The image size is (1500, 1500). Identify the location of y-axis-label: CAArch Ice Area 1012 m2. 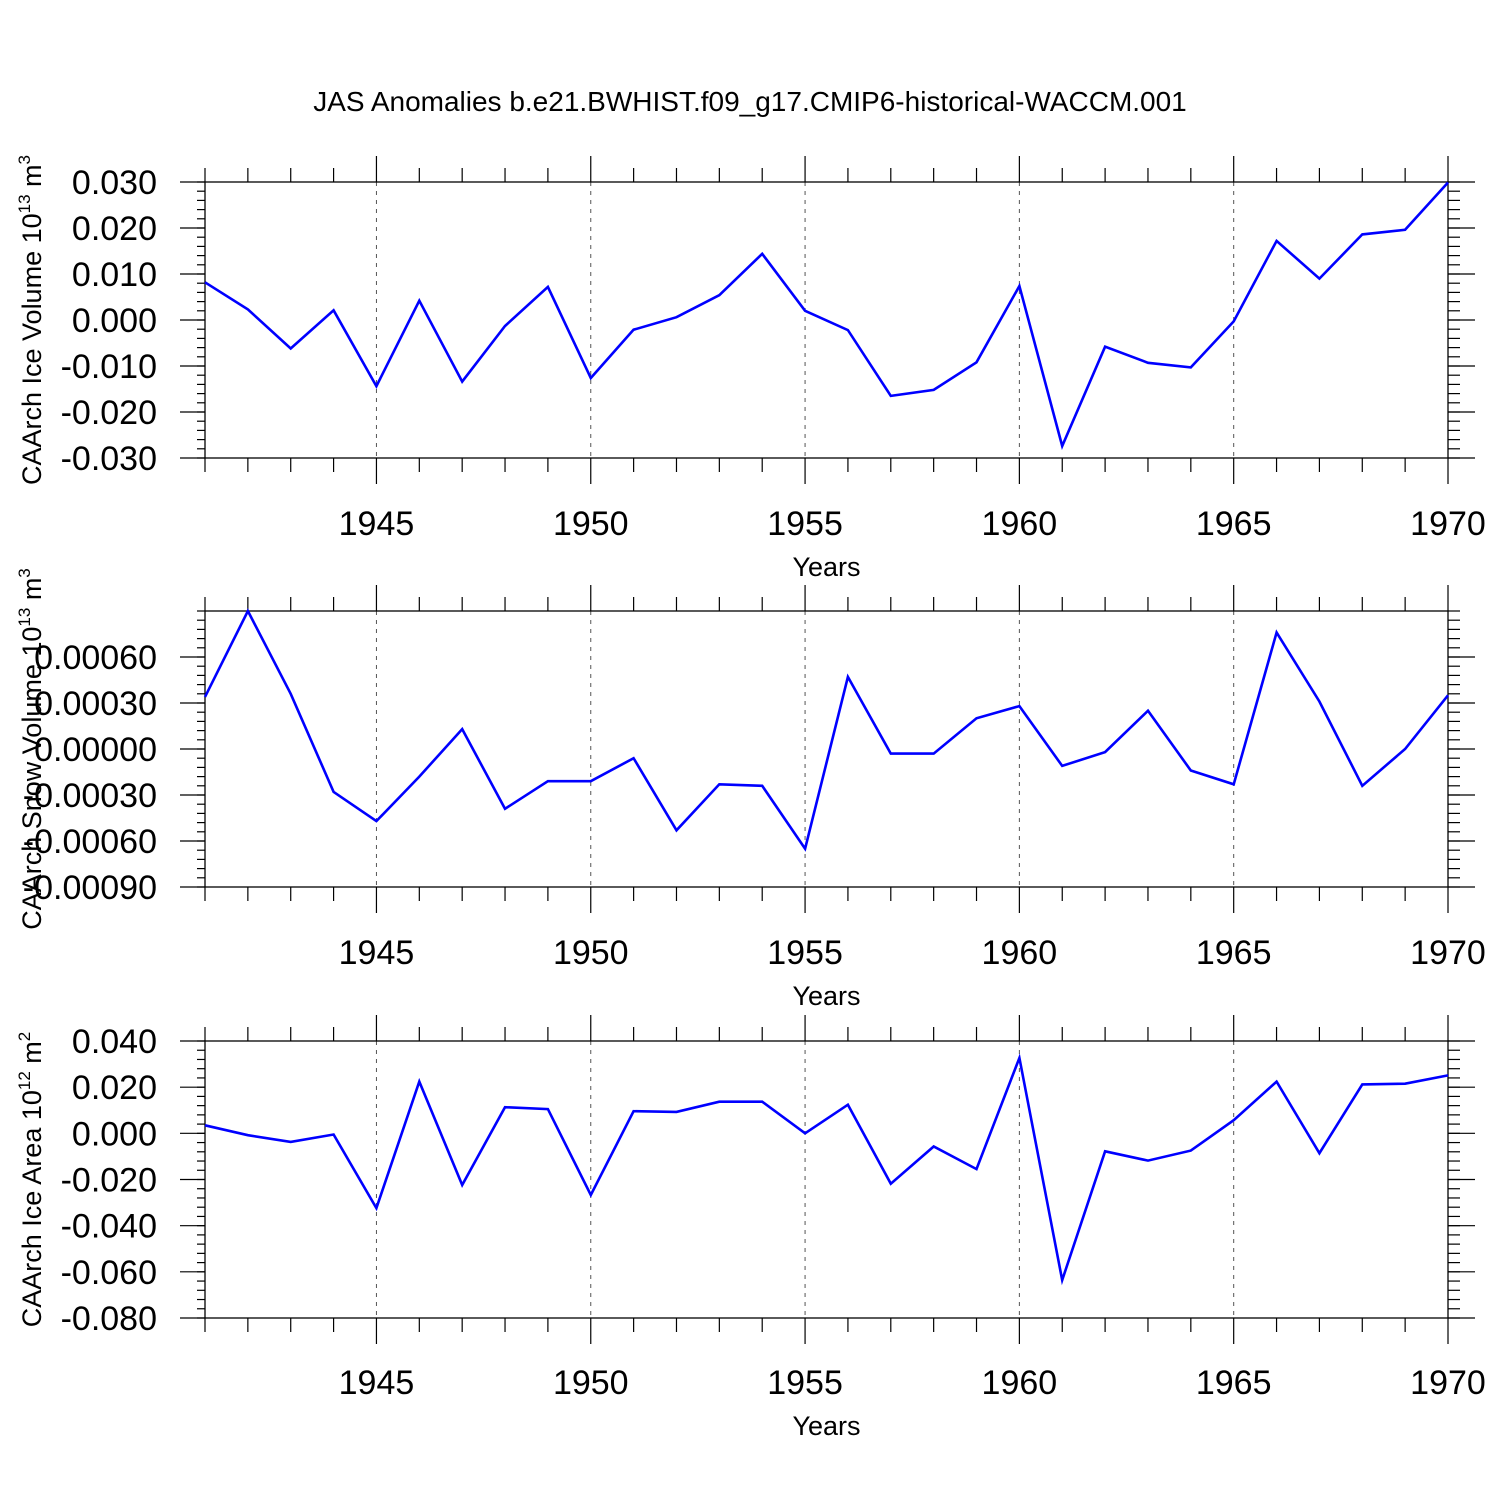
(31, 1180).